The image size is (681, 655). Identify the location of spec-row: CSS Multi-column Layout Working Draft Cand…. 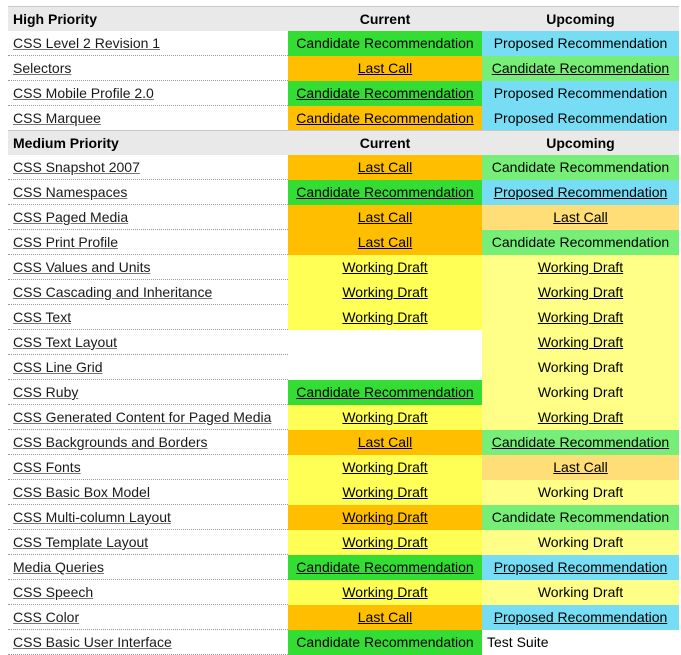
(343, 517).